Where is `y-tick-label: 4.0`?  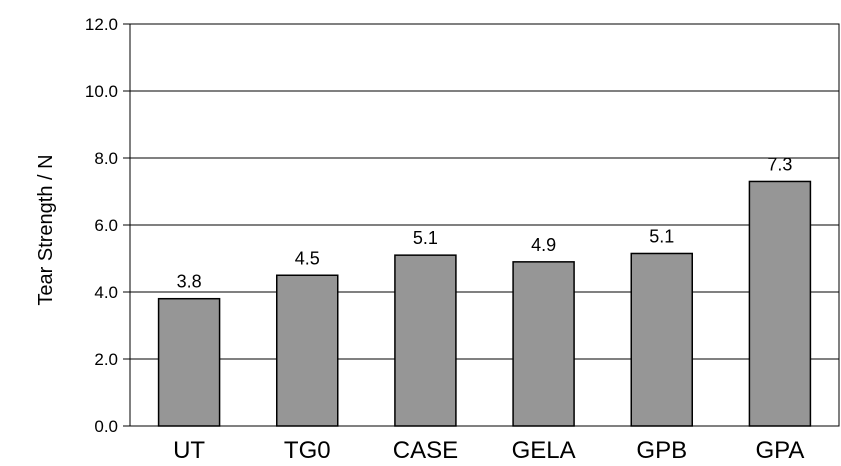
y-tick-label: 4.0 is located at coordinates (106, 292).